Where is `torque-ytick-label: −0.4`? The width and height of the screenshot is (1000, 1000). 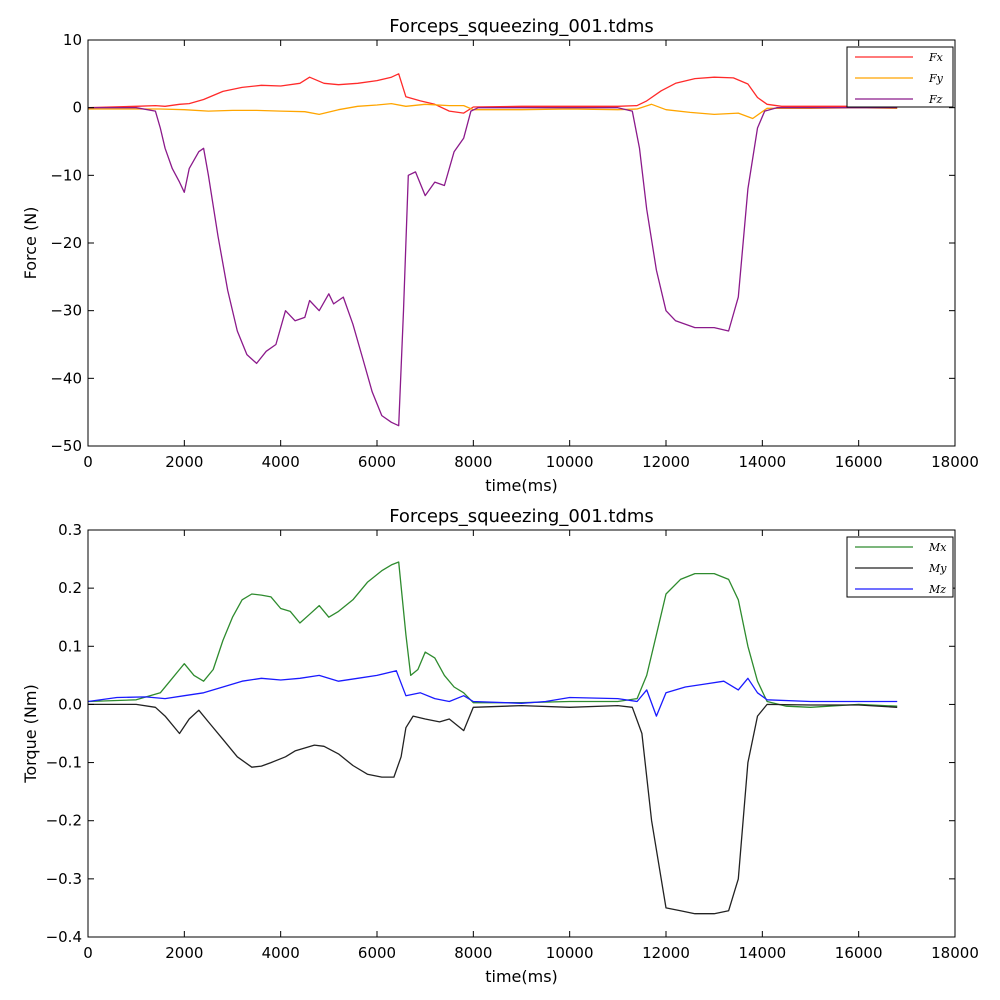 torque-ytick-label: −0.4 is located at coordinates (64, 937).